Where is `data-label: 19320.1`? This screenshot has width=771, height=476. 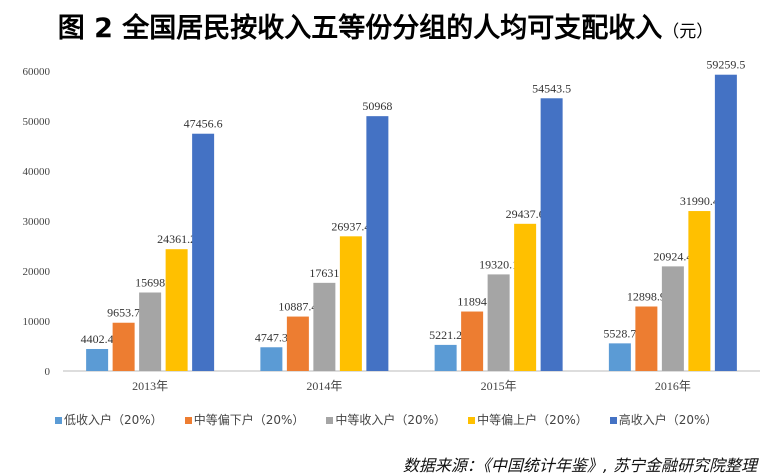
data-label: 19320.1 is located at coordinates (498, 264).